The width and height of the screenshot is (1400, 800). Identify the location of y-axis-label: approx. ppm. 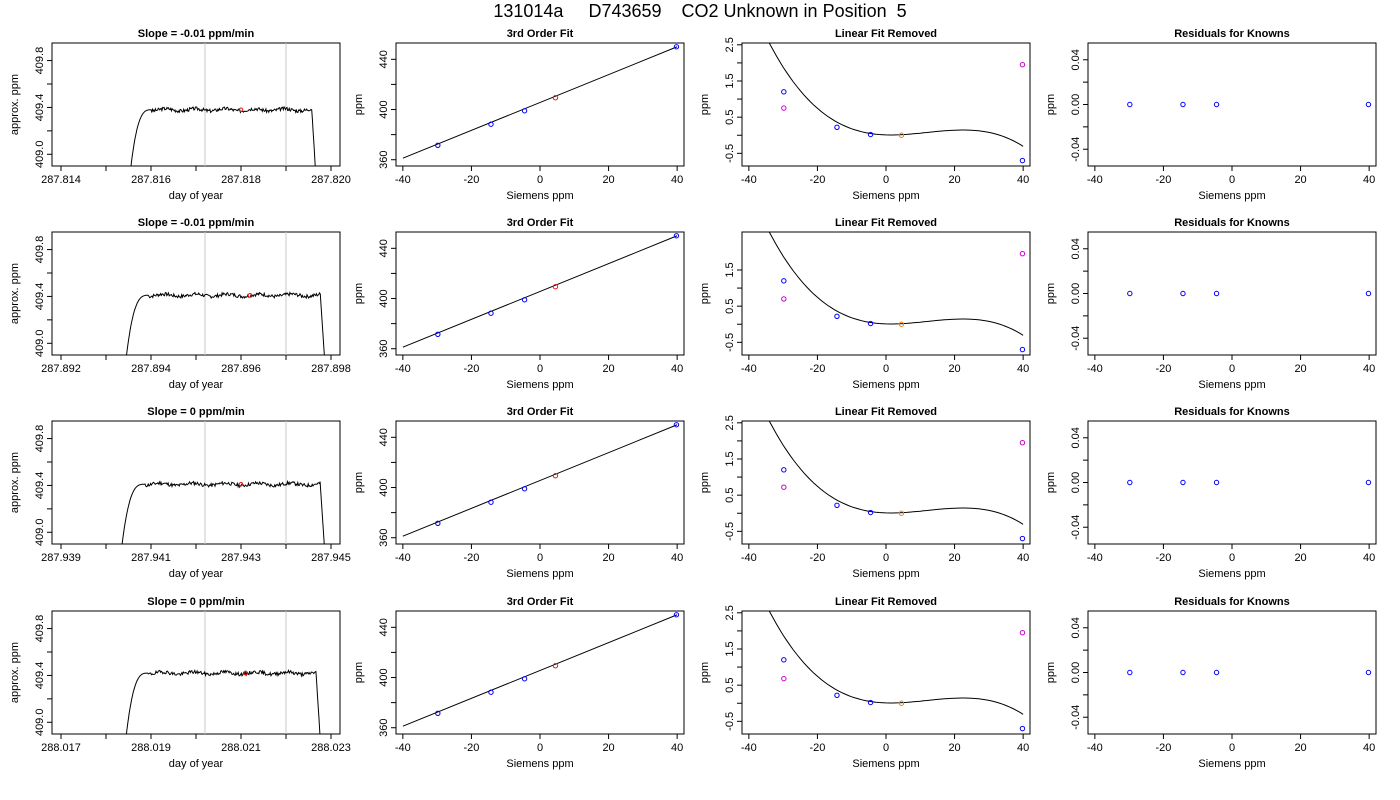
(15, 104).